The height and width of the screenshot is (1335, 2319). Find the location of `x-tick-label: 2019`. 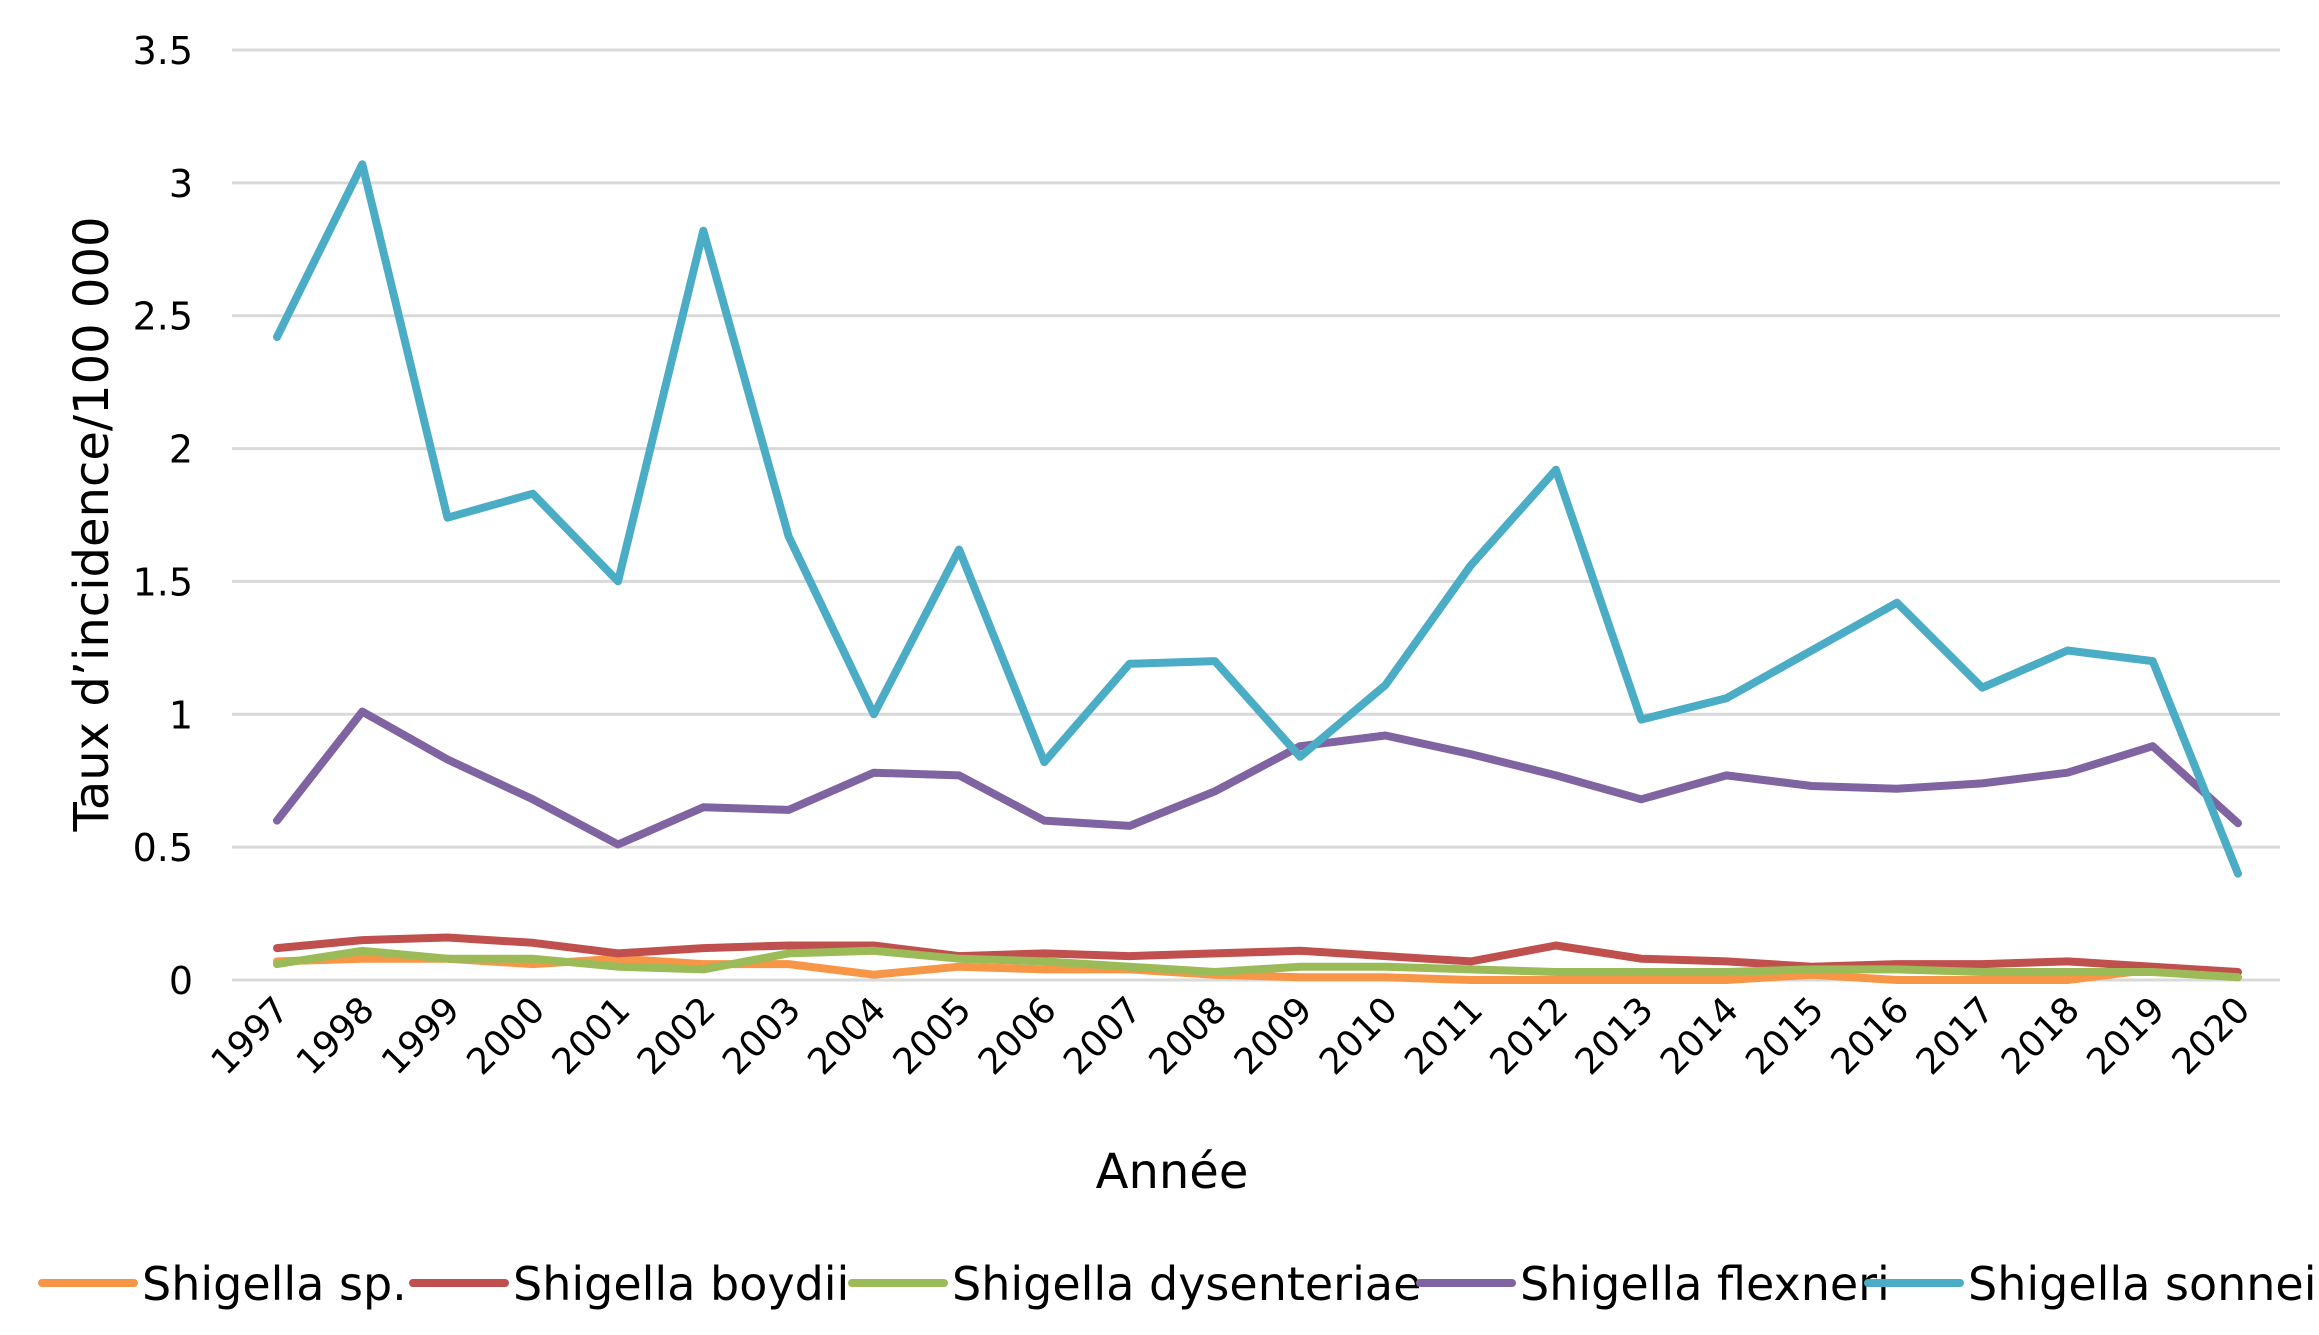

x-tick-label: 2019 is located at coordinates (2126, 1036).